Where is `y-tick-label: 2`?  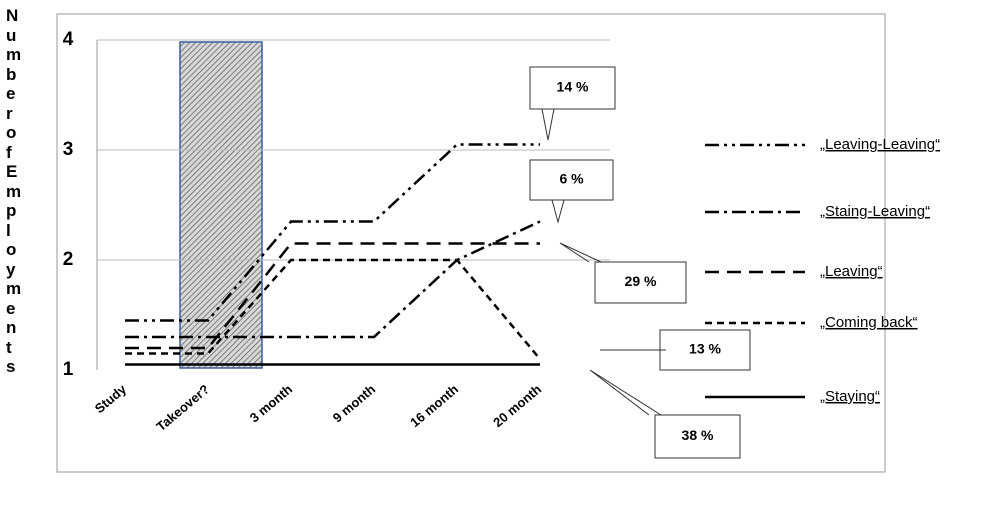 y-tick-label: 2 is located at coordinates (68, 259).